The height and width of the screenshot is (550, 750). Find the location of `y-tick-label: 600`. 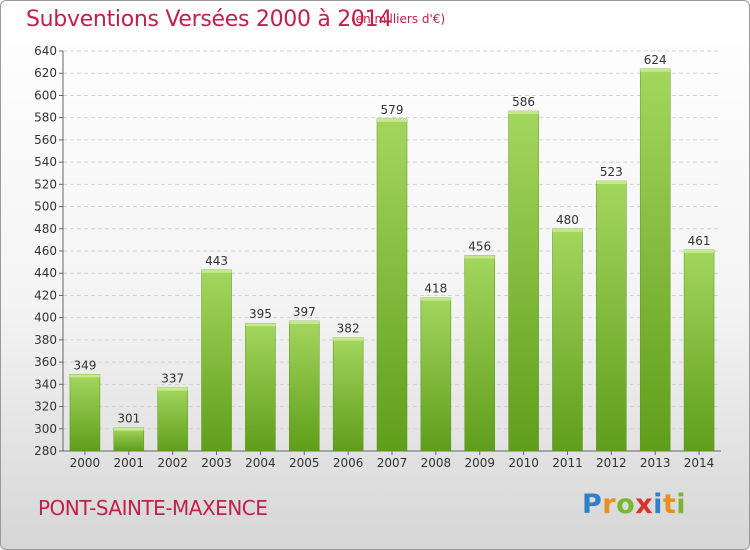

y-tick-label: 600 is located at coordinates (45, 95).